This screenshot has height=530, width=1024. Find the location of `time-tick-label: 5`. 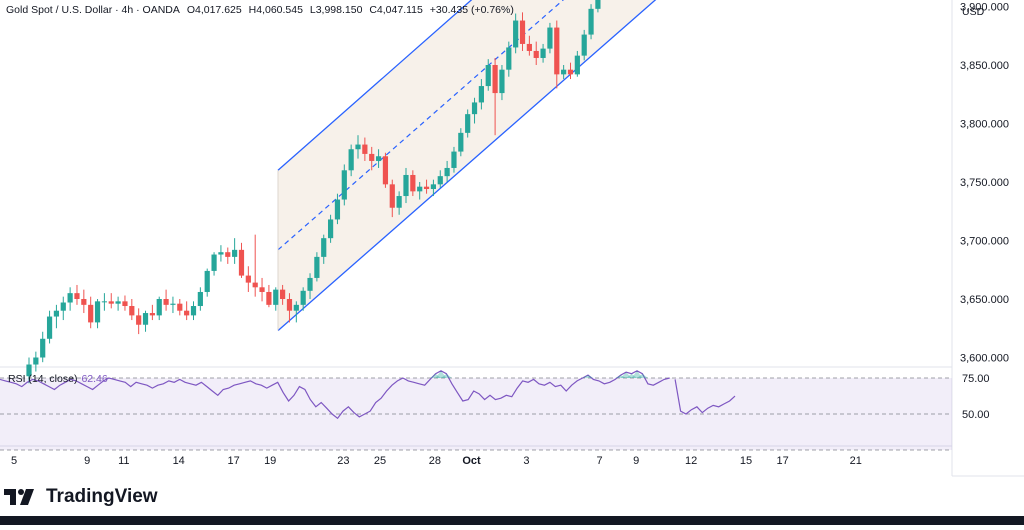

time-tick-label: 5 is located at coordinates (14, 461).